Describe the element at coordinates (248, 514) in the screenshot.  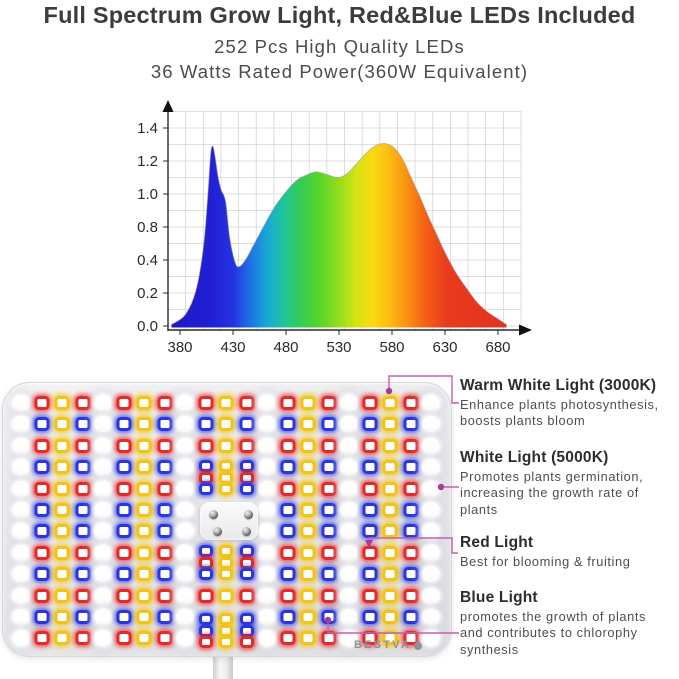
I see `screw-icon` at that location.